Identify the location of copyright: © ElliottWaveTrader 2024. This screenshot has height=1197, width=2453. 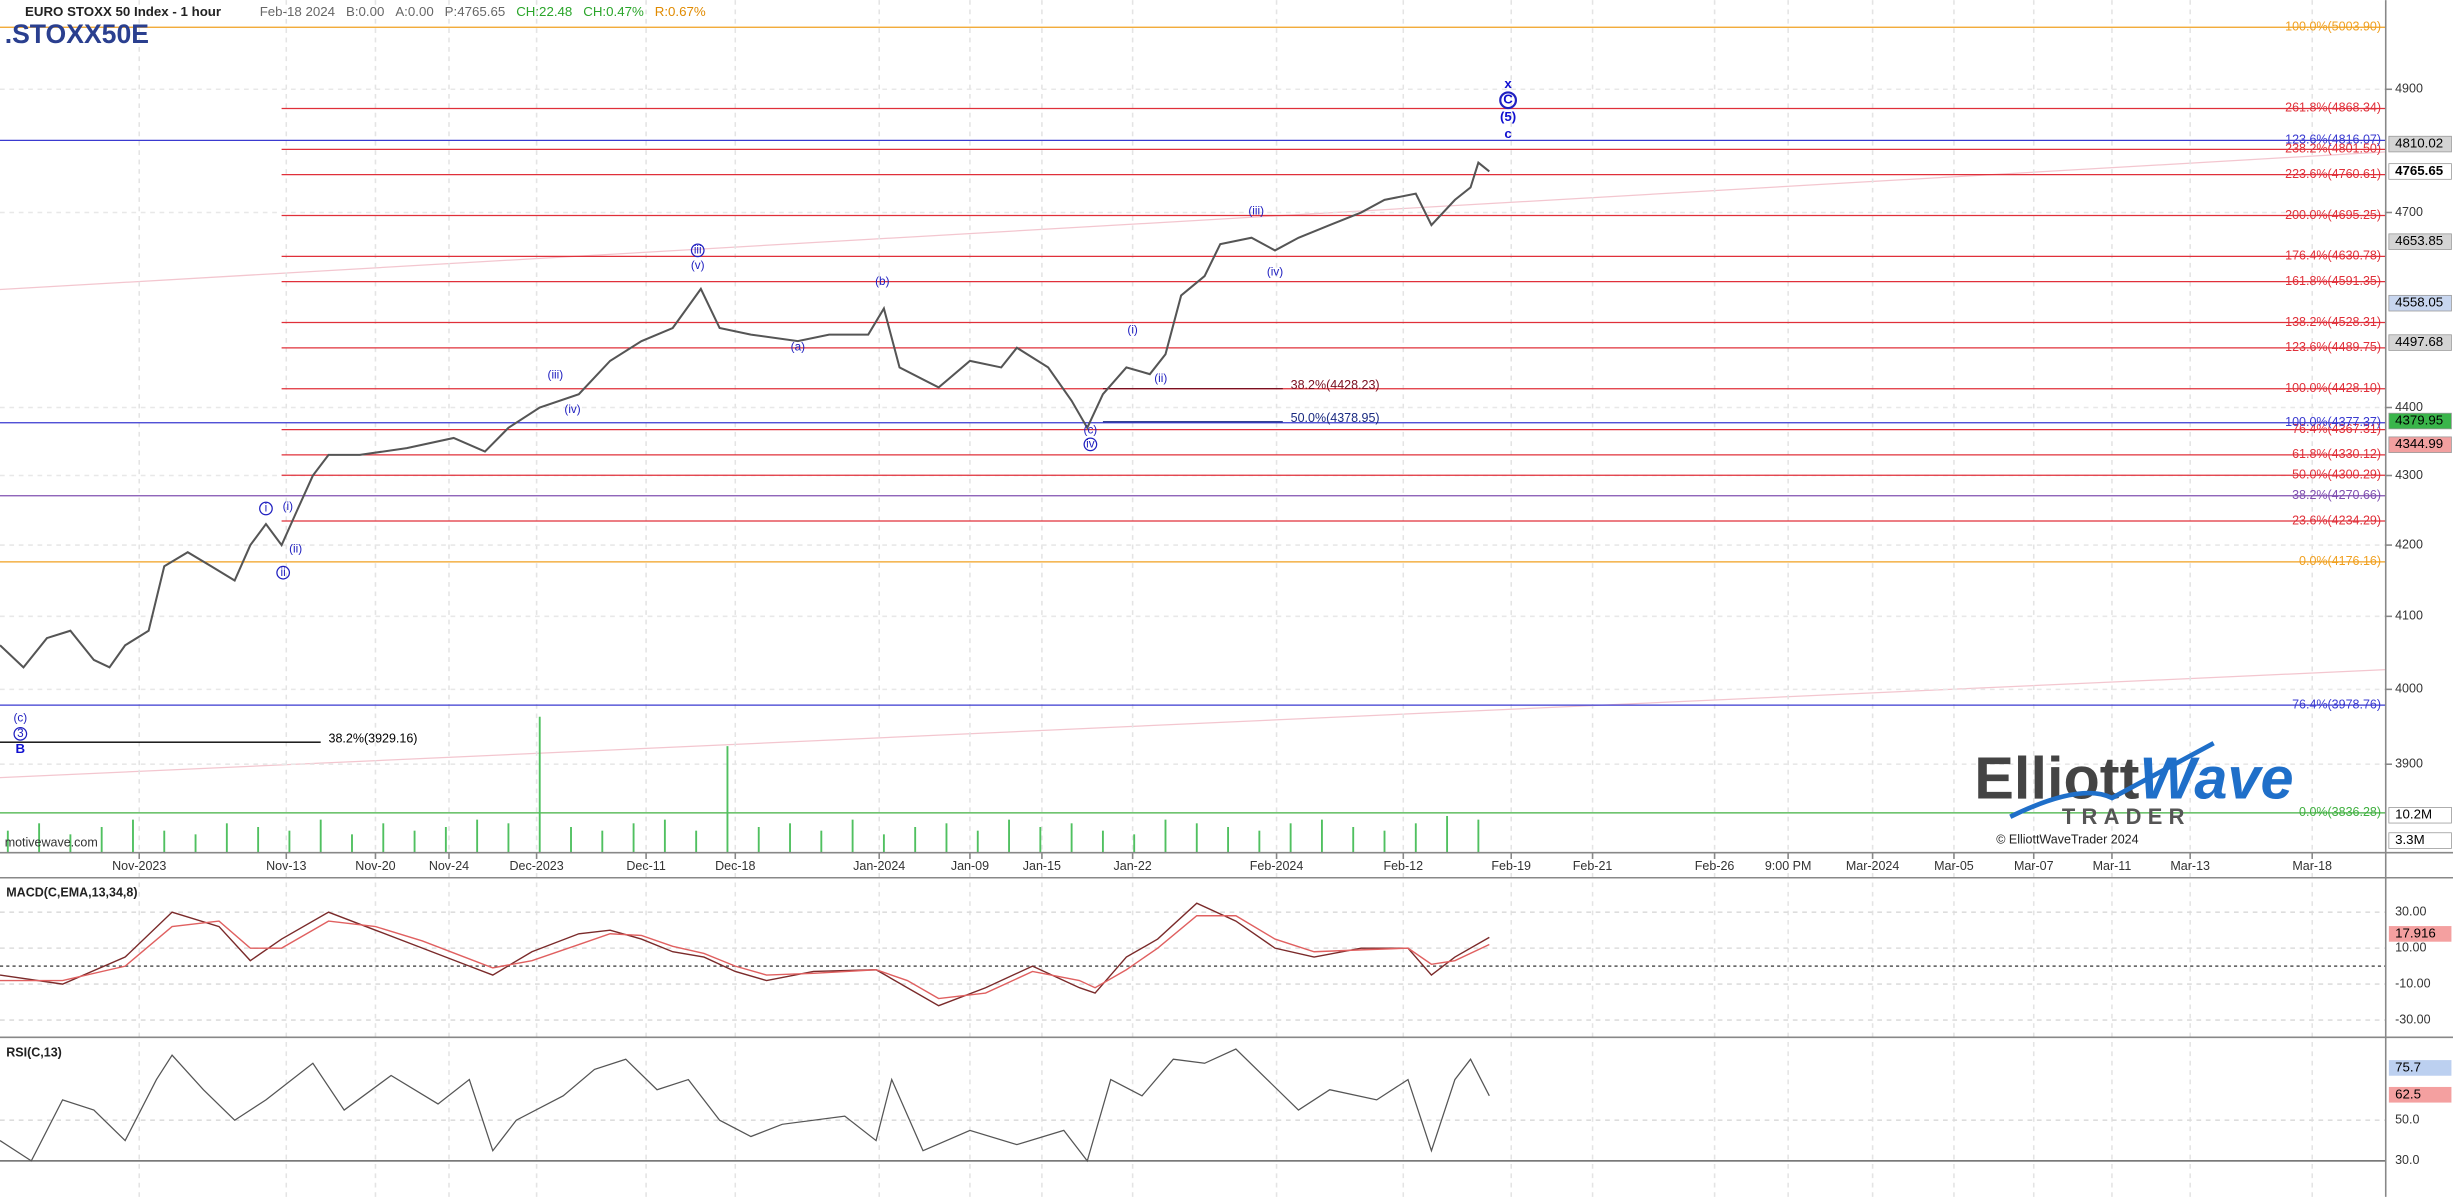
(2067, 839).